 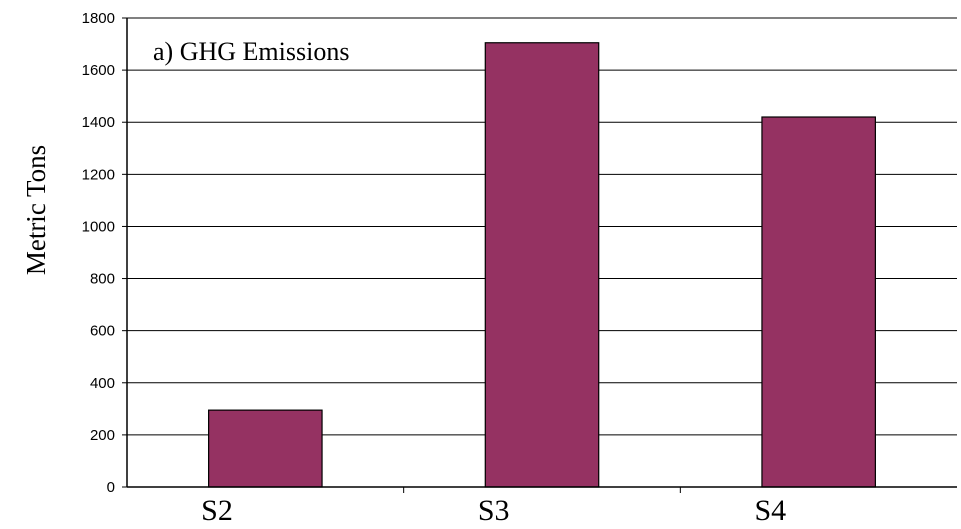 I want to click on y-tick-label: 600, so click(x=102, y=331).